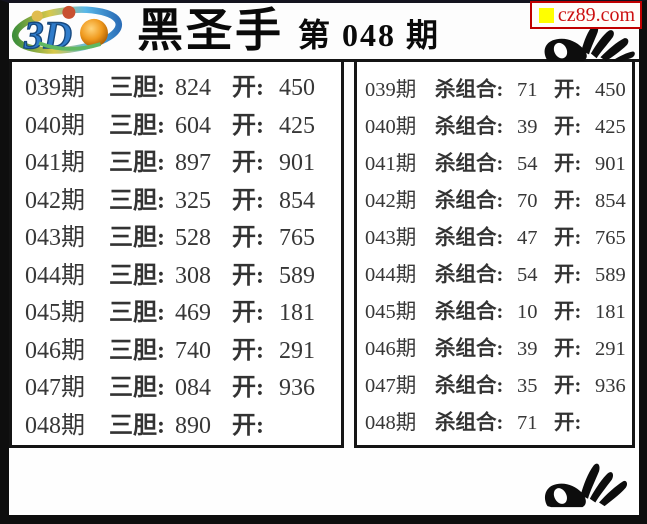 The width and height of the screenshot is (647, 524). What do you see at coordinates (176, 122) in the screenshot?
I see `table-row: 040期 三胆: 604 开: 425` at bounding box center [176, 122].